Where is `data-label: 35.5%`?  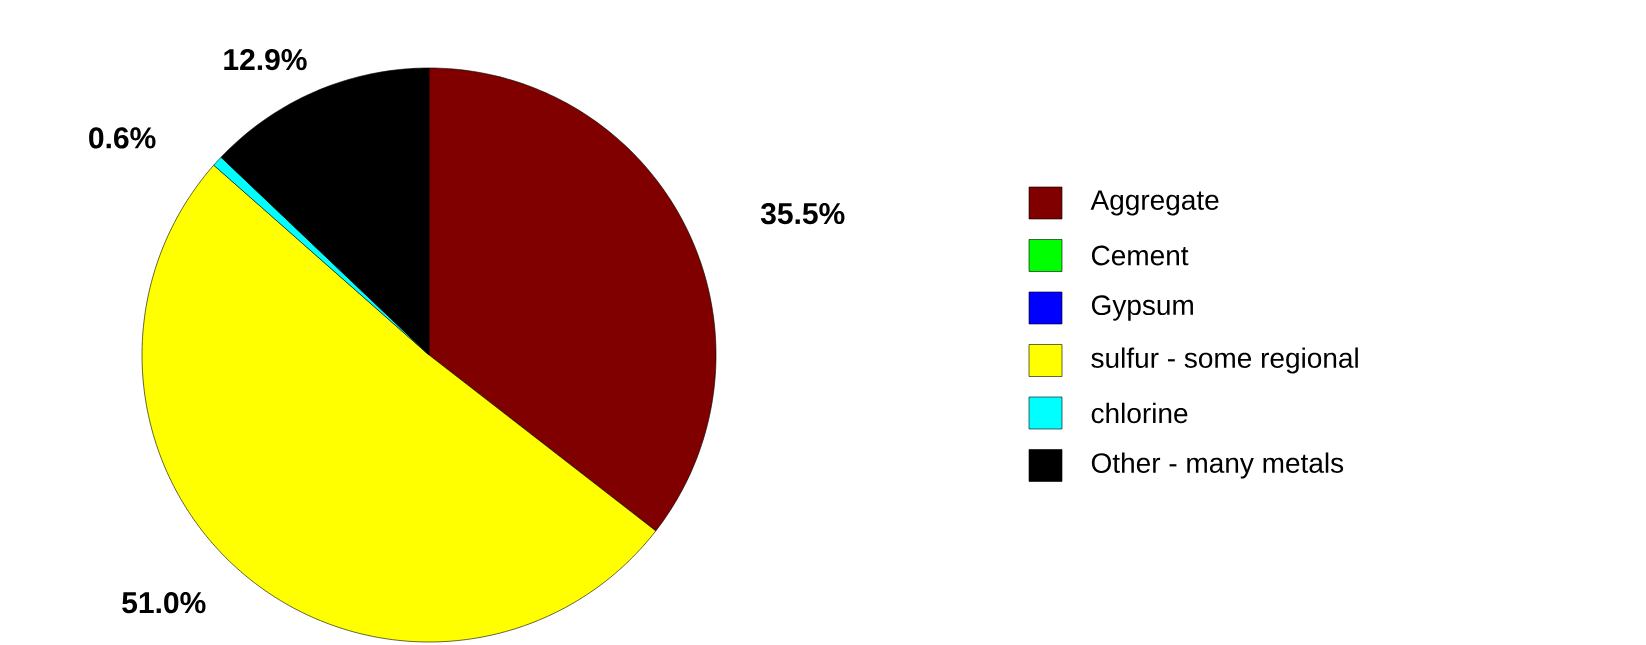
data-label: 35.5% is located at coordinates (802, 213).